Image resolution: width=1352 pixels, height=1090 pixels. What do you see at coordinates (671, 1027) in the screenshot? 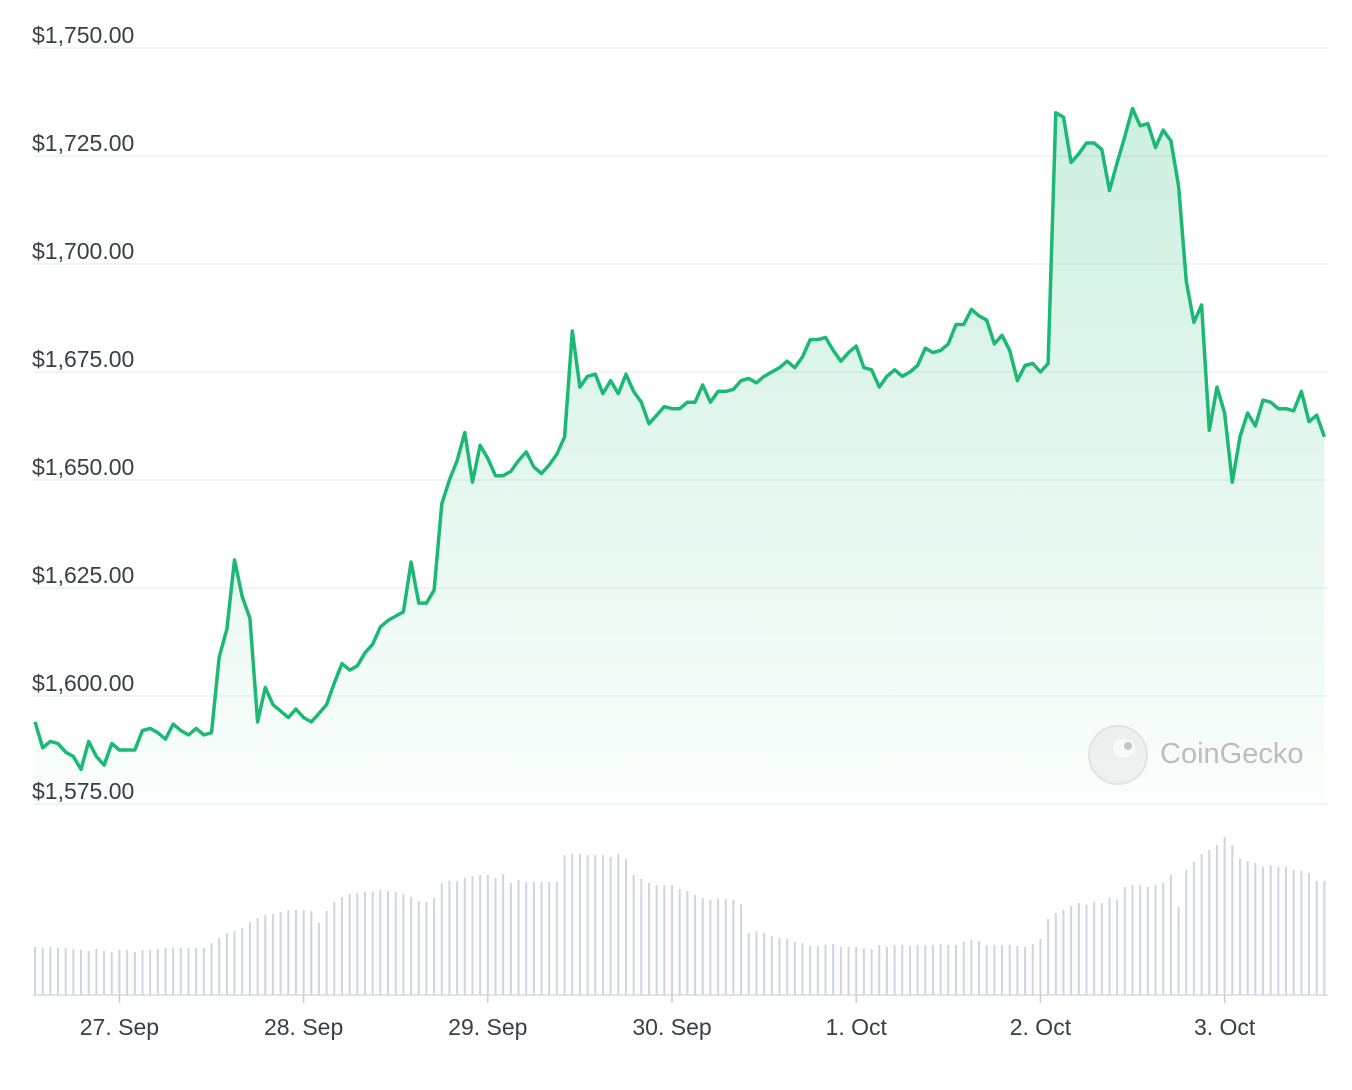
I see `x-tick-label: 30. Sep` at bounding box center [671, 1027].